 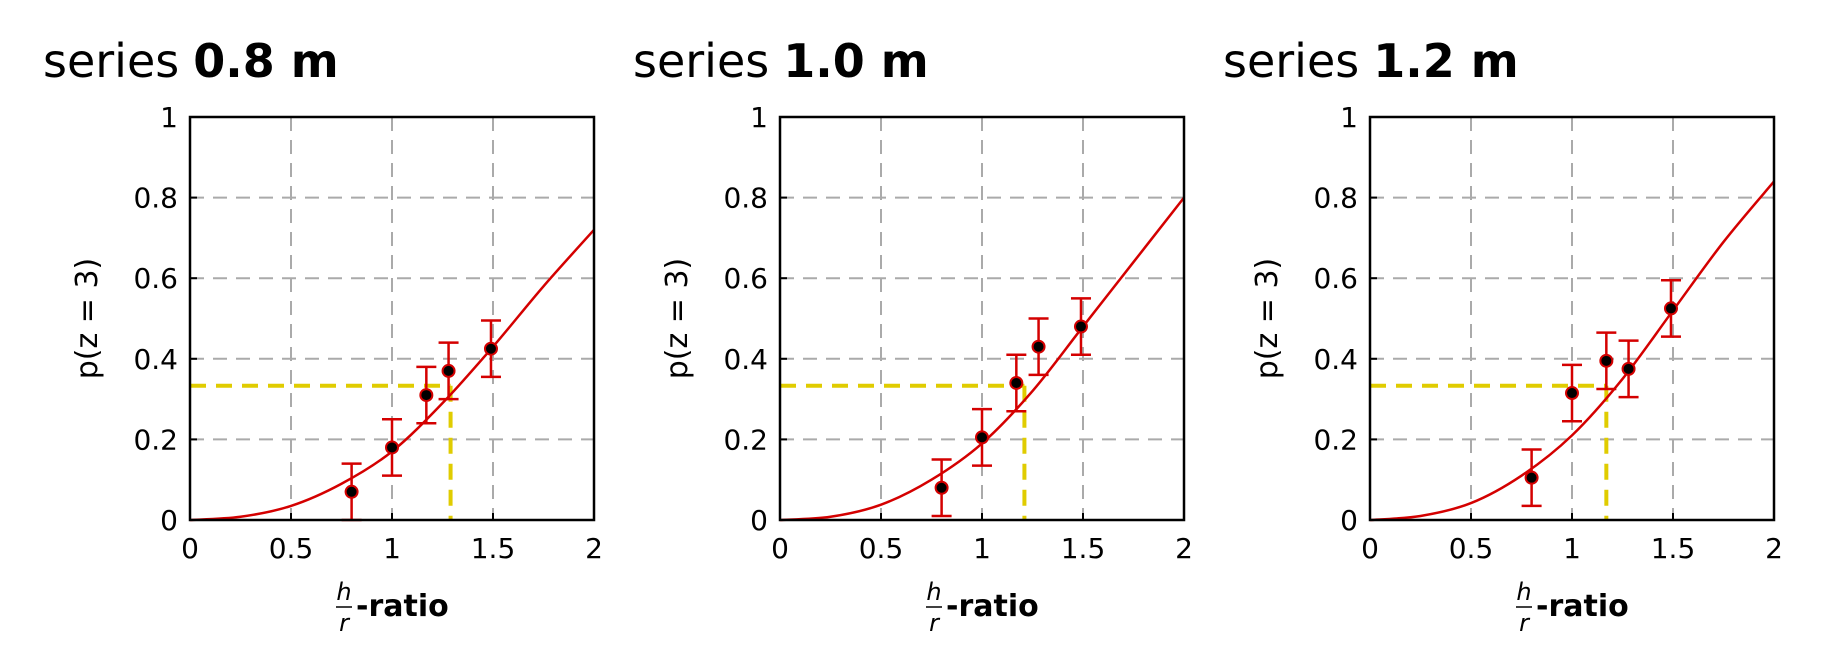 I want to click on axes-frame, so click(x=1572, y=318).